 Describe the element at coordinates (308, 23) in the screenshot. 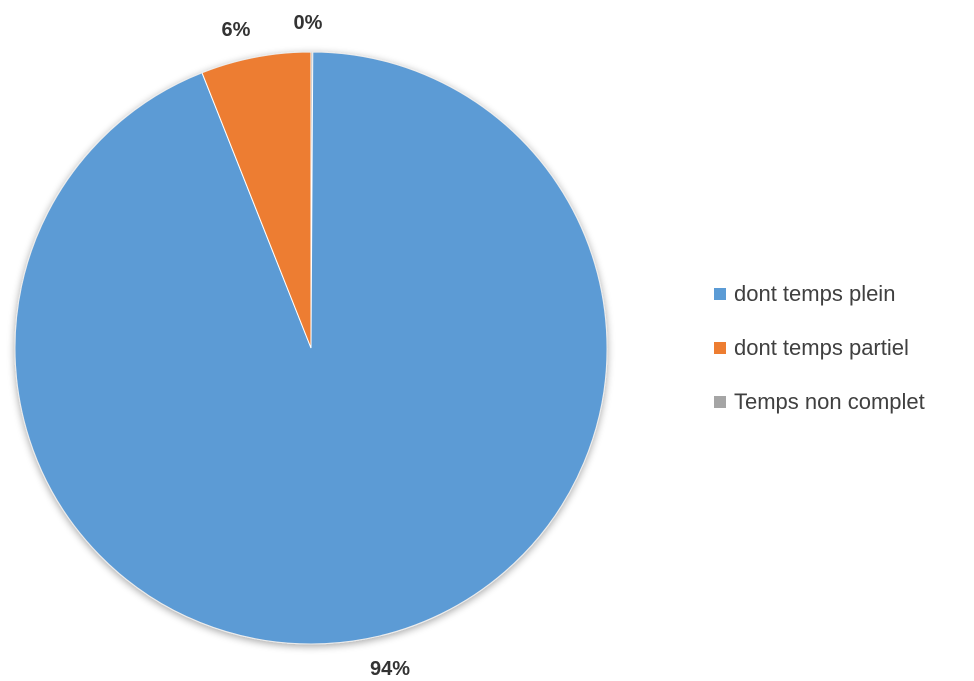

I see `data-label-3: 0%` at that location.